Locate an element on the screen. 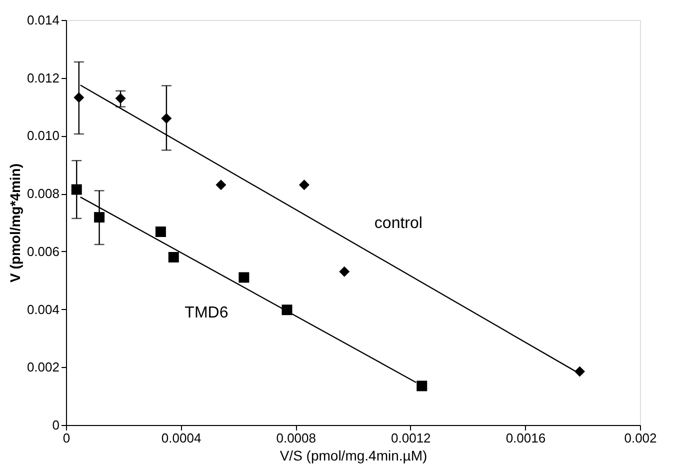 The image size is (679, 469). y-tick-label: 0.002 is located at coordinates (43, 367).